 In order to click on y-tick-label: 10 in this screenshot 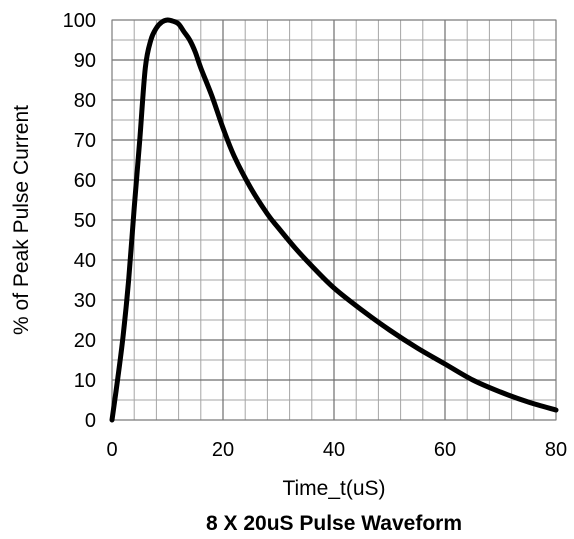, I will do `click(85, 381)`.